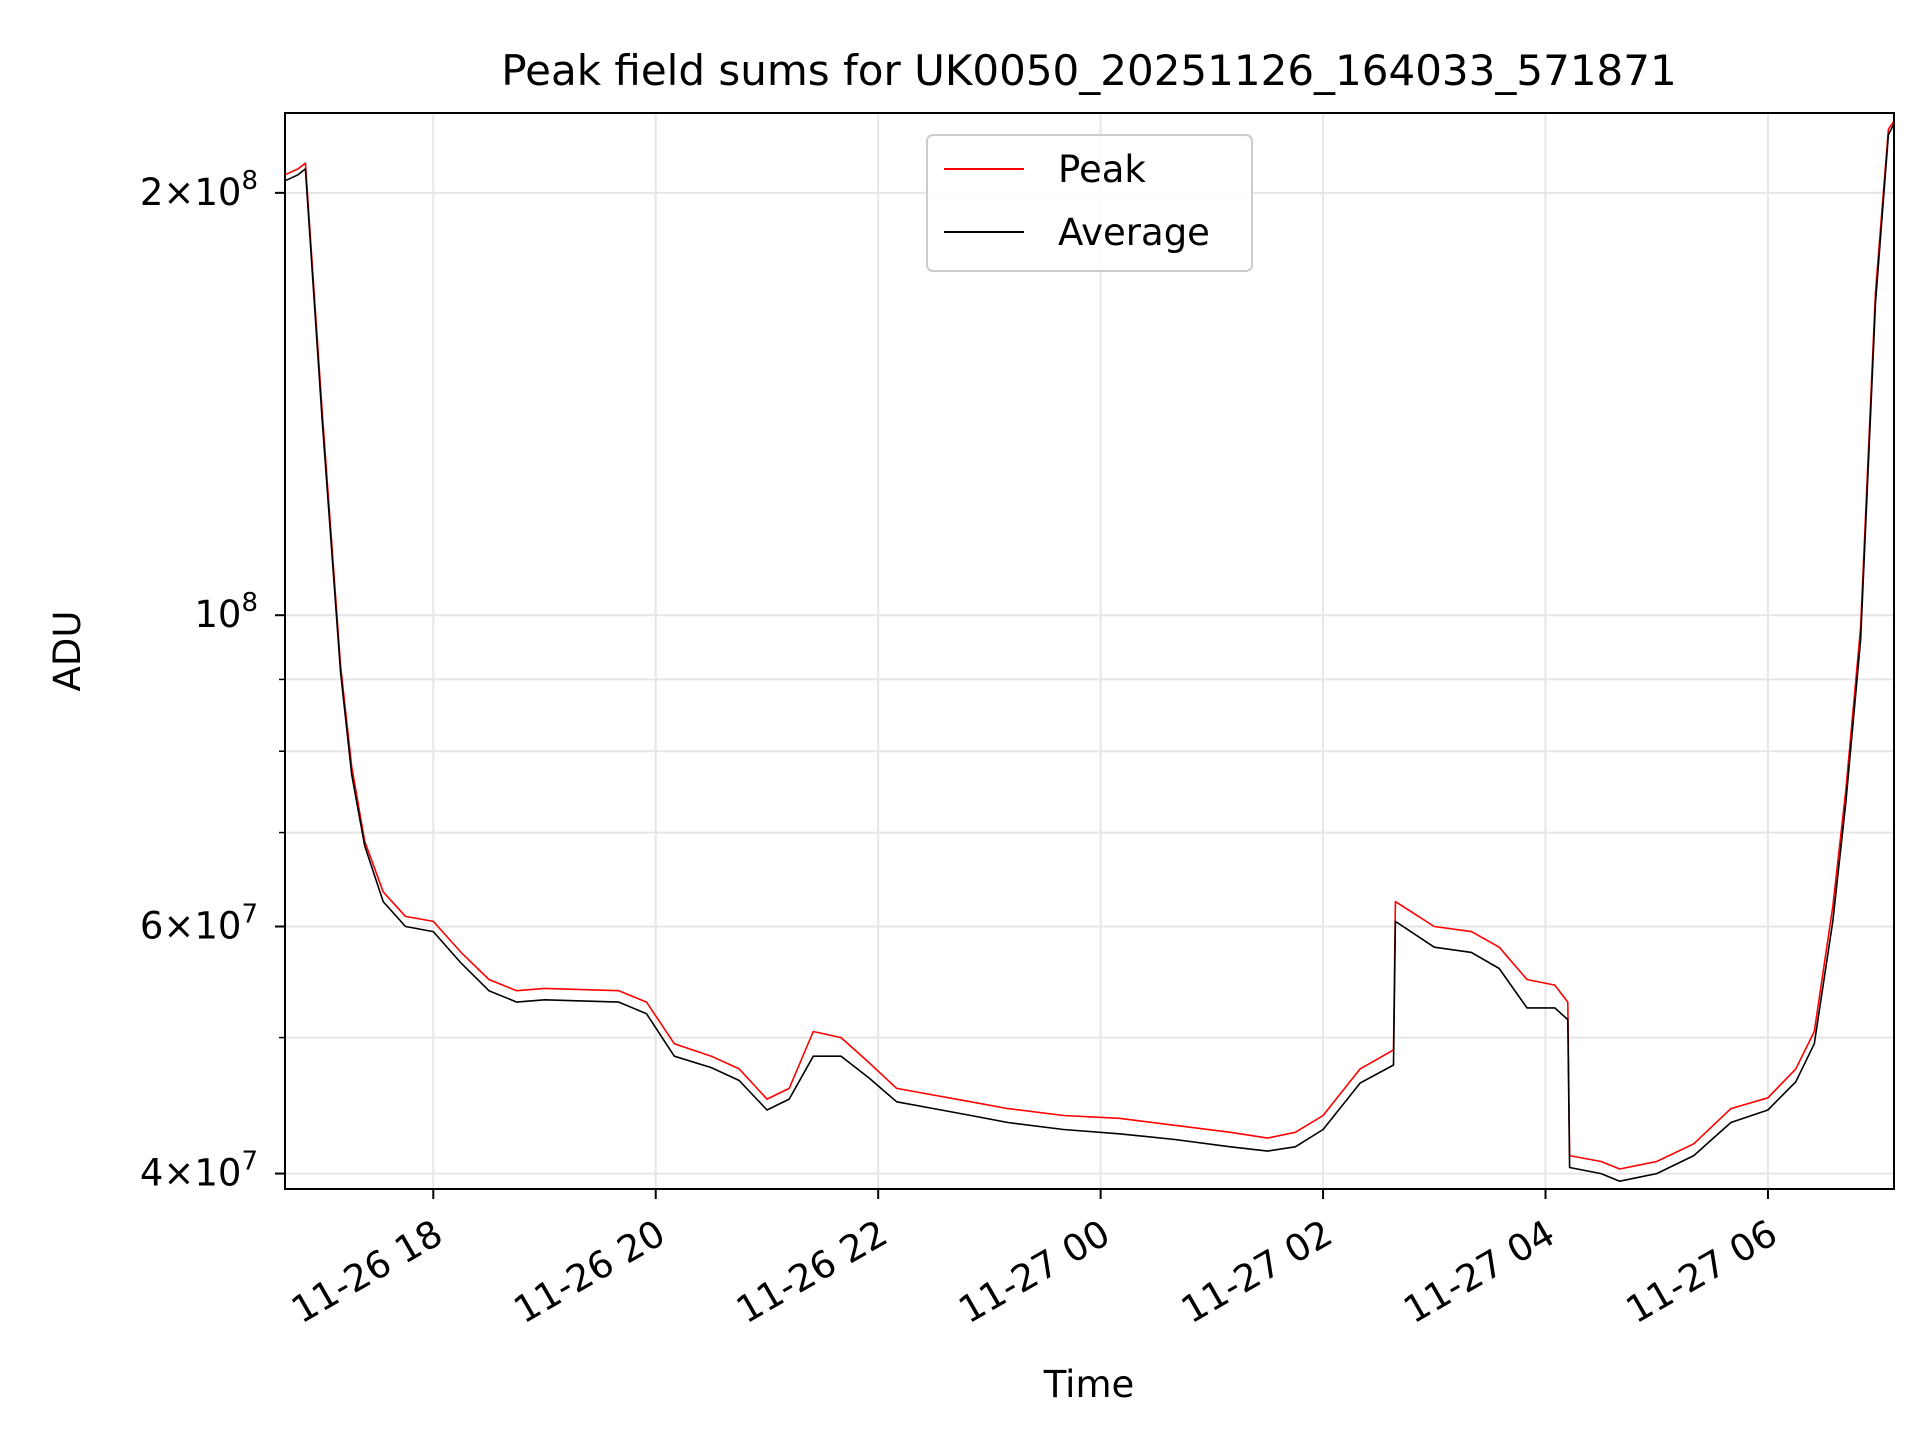  Describe the element at coordinates (199, 190) in the screenshot. I see `y-tick-label: 2×108` at that location.